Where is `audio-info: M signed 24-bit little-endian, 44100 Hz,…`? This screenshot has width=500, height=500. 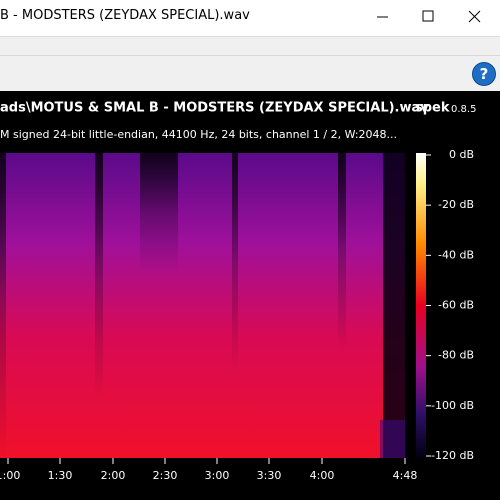
audio-info: M signed 24-bit little-endian, 44100 Hz,… is located at coordinates (198, 134).